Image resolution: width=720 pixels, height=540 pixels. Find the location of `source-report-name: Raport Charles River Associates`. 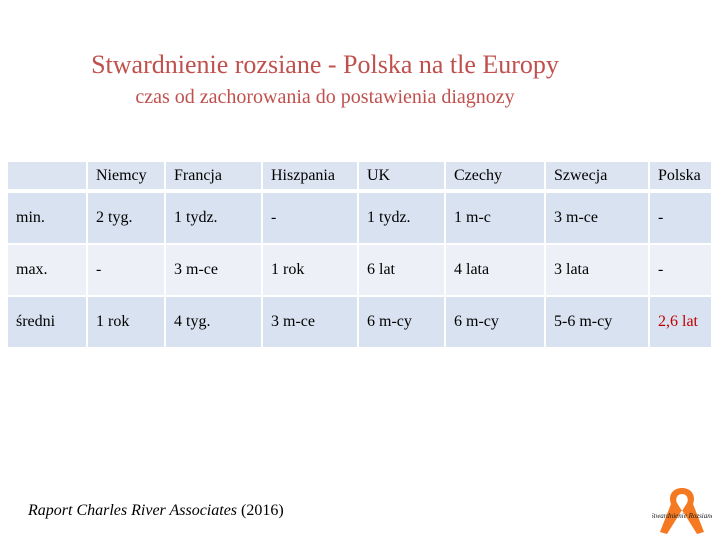

source-report-name: Raport Charles River Associates is located at coordinates (133, 510).